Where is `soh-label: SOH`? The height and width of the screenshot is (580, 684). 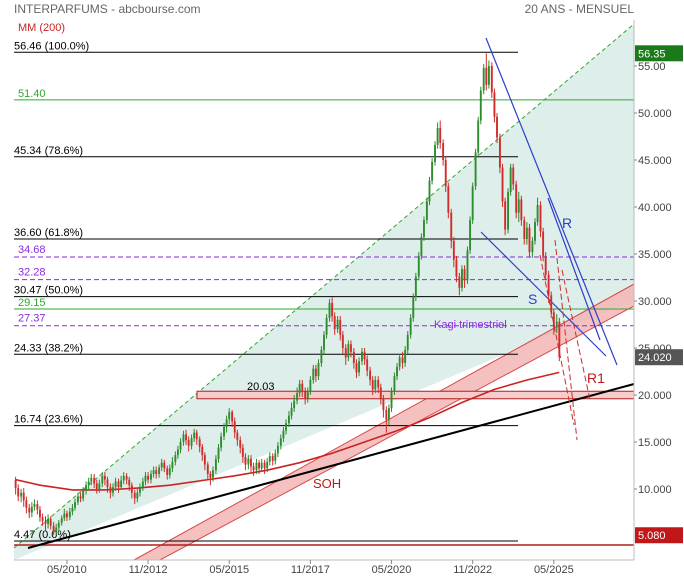
soh-label: SOH is located at coordinates (327, 483).